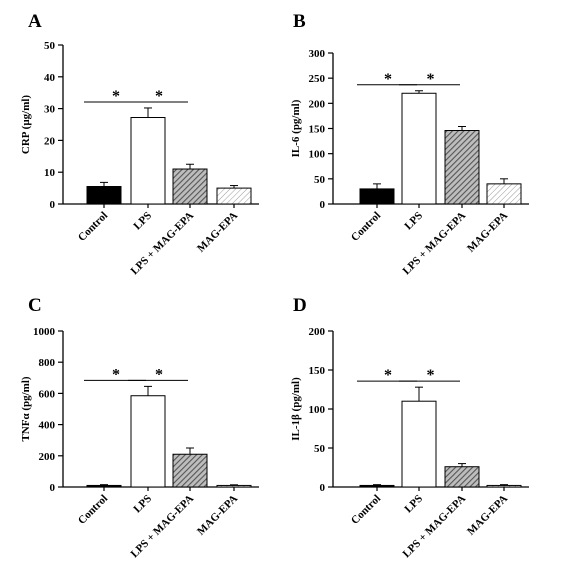  Describe the element at coordinates (296, 409) in the screenshot. I see `y-axis-title: IL-1β (pg/ml)` at that location.